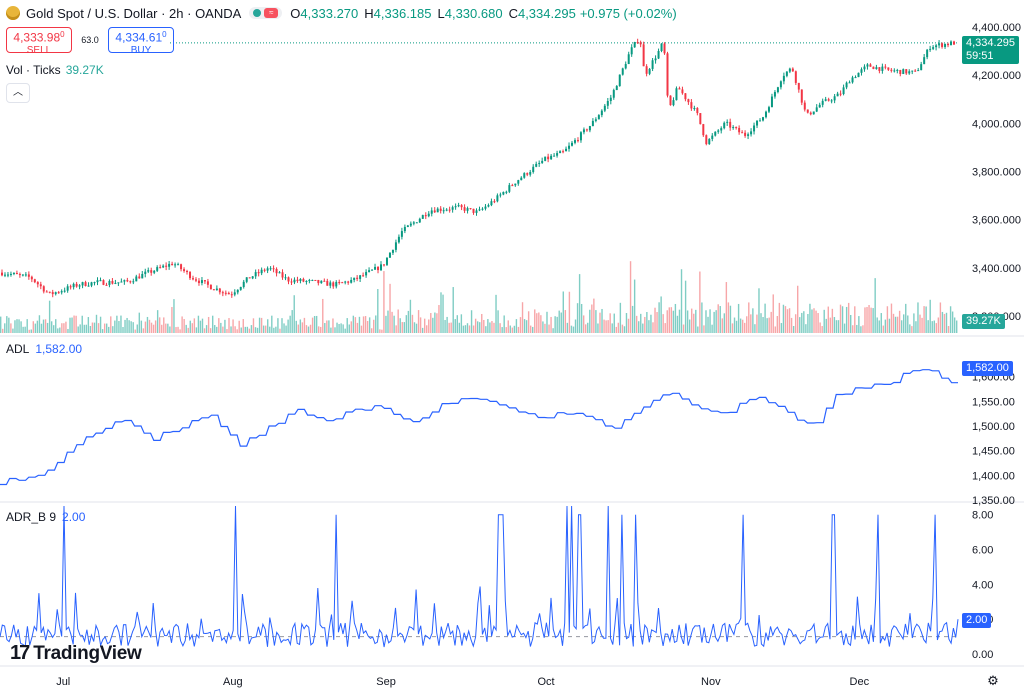 The image size is (1024, 690). What do you see at coordinates (55, 70) in the screenshot?
I see `volume-legend: Vol · Ticks 39.27K` at bounding box center [55, 70].